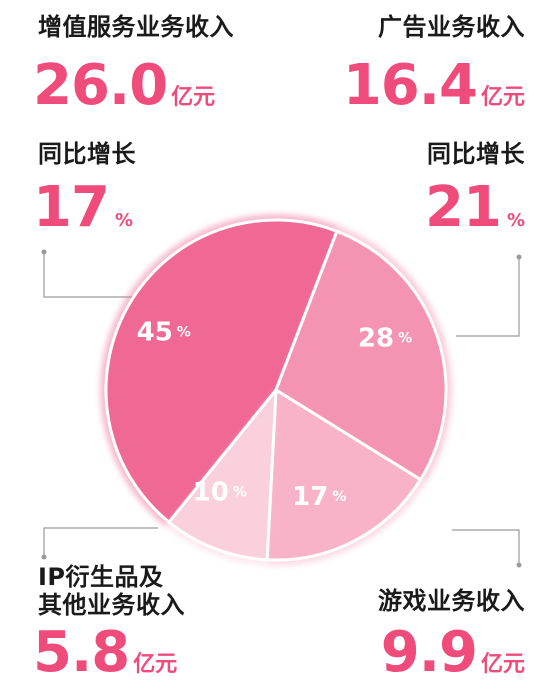 Image resolution: width=547 pixels, height=694 pixels. I want to click on vas-growth-unit: %, so click(123, 220).